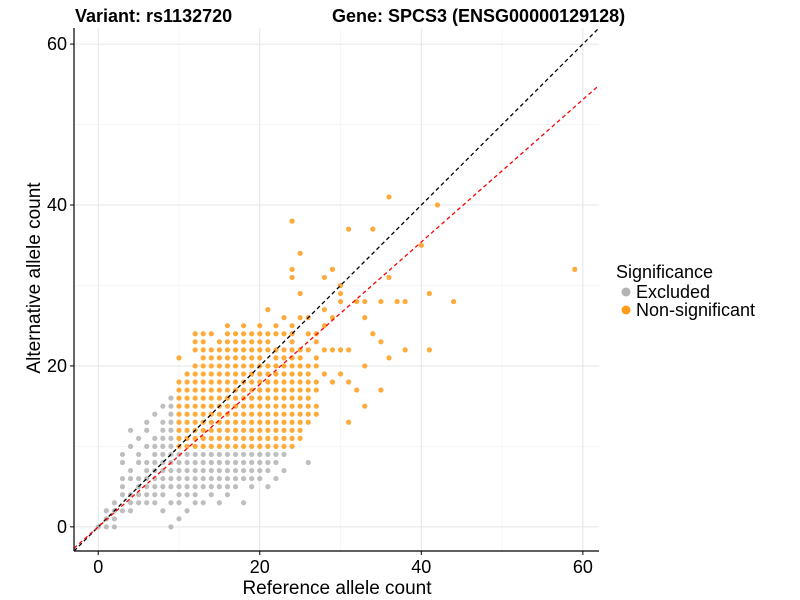 This screenshot has width=800, height=600. What do you see at coordinates (34, 278) in the screenshot?
I see `y-axis-label: Alternative allele count` at bounding box center [34, 278].